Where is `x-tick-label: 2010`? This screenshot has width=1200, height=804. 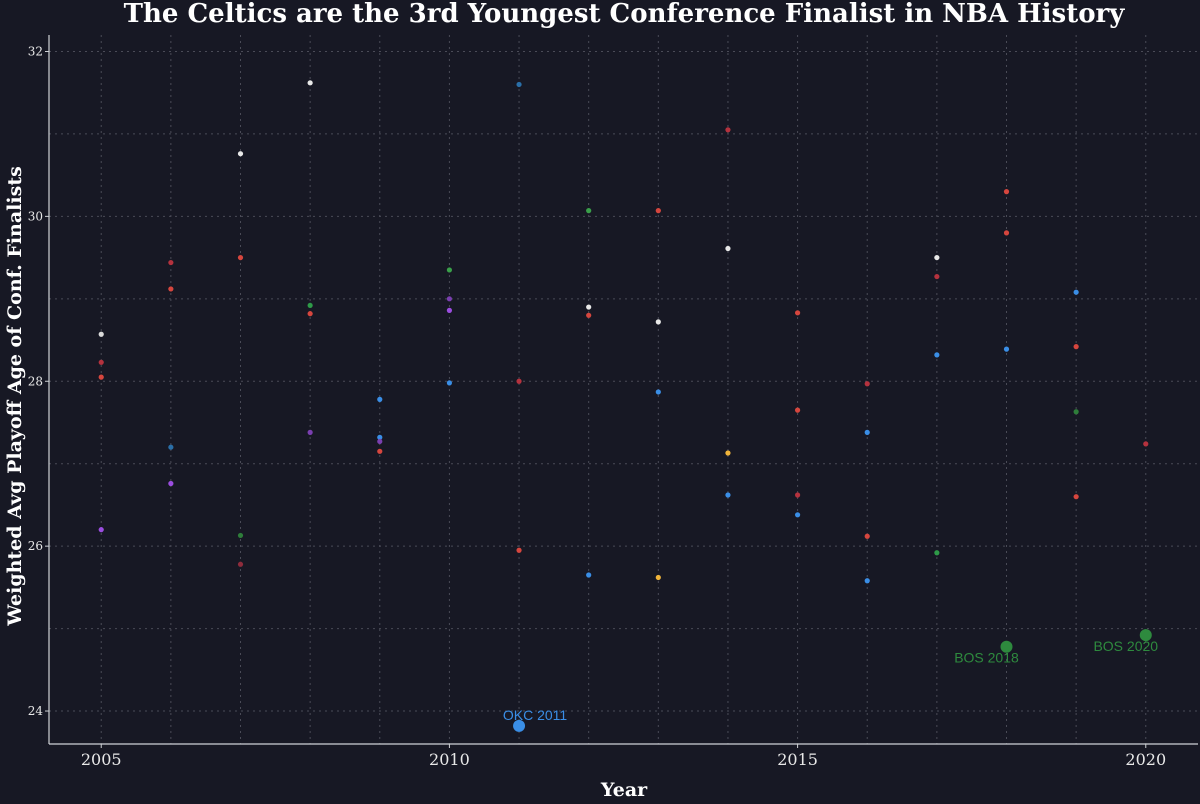 x-tick-label: 2010 is located at coordinates (449, 759).